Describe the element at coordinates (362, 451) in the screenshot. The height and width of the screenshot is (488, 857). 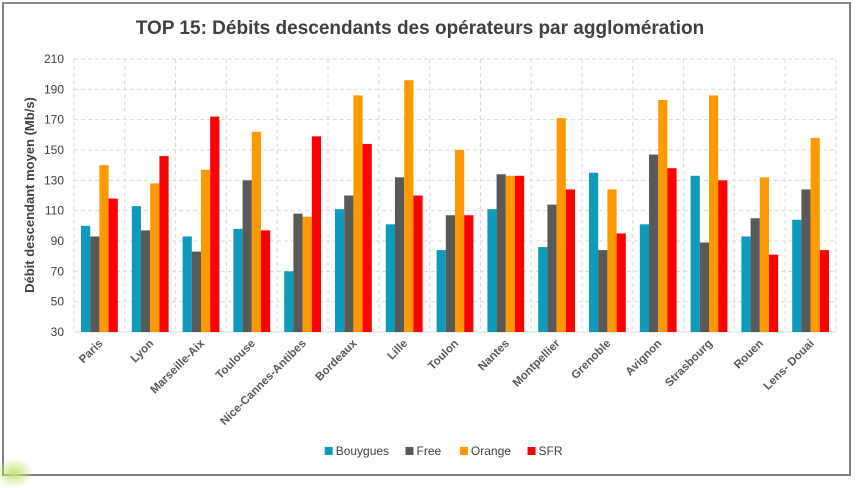
I see `legend-label-bouygues: Bouygues` at that location.